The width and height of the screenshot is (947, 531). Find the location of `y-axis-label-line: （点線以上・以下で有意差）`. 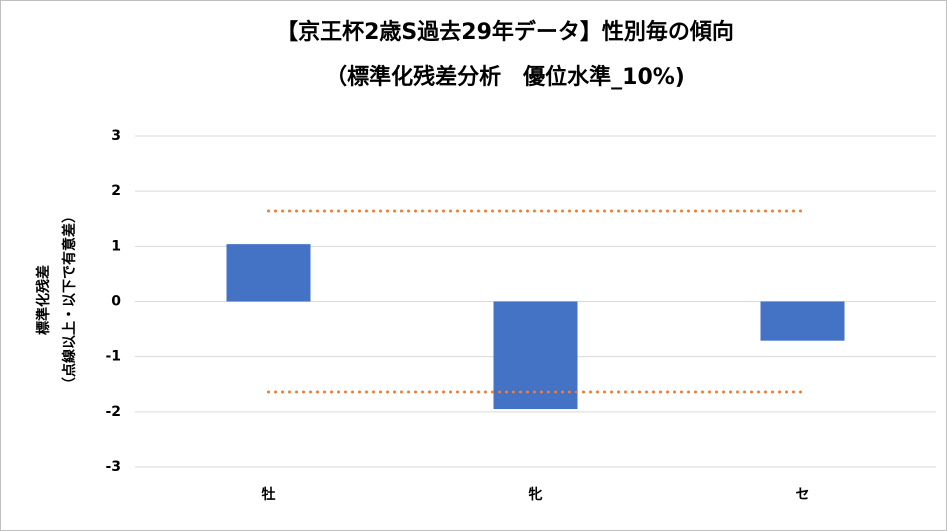

y-axis-label-line: （点線以上・以下で有意差） is located at coordinates (69, 300).